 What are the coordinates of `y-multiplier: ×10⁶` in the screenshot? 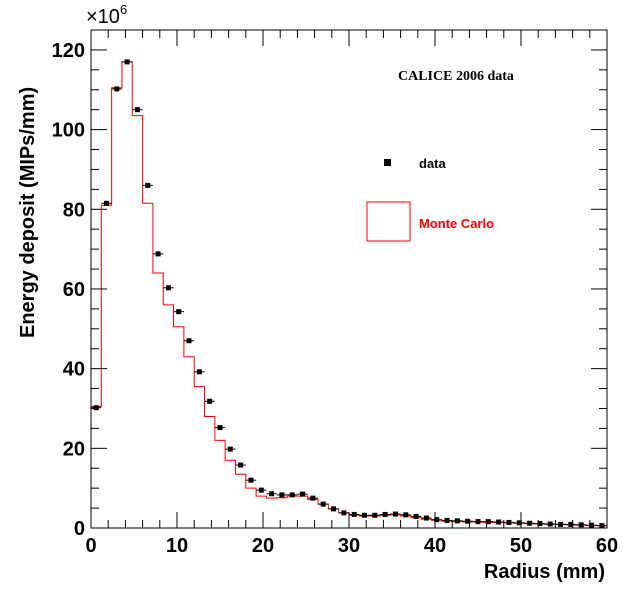 It's located at (106, 15).